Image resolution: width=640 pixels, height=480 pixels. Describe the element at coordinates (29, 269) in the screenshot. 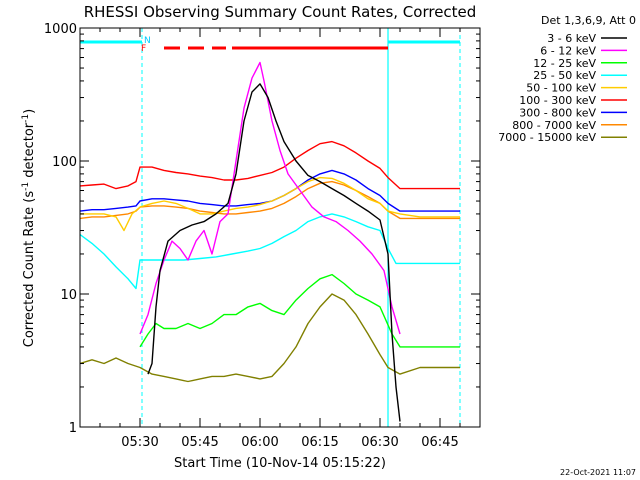

I see `y-axis-label-part: Corrected Count Rate (s` at that location.